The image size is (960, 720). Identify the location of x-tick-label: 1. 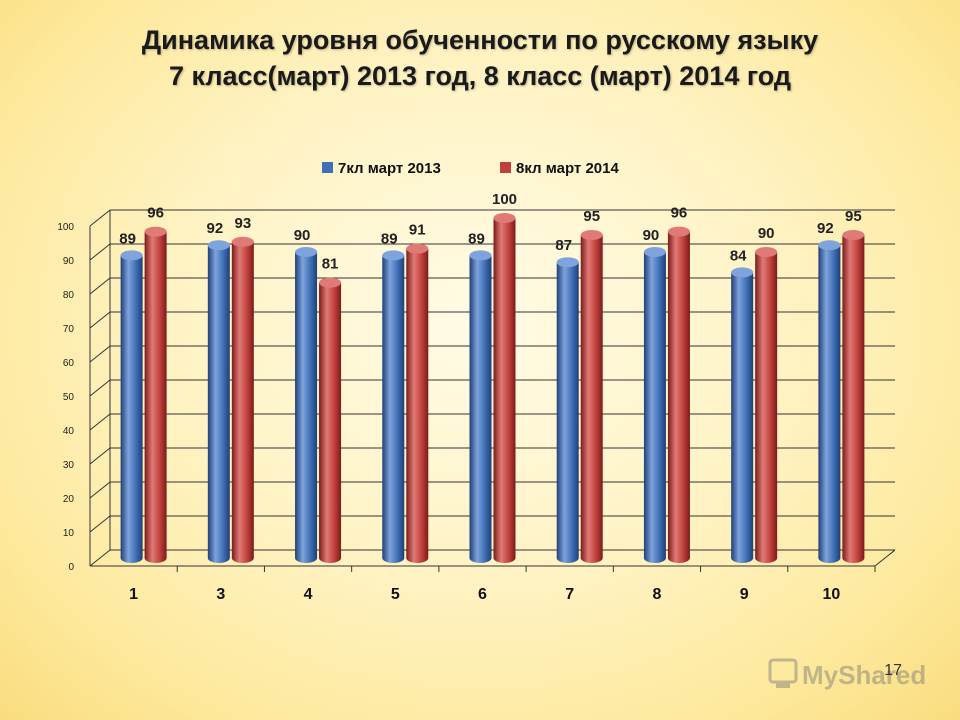
(133, 594).